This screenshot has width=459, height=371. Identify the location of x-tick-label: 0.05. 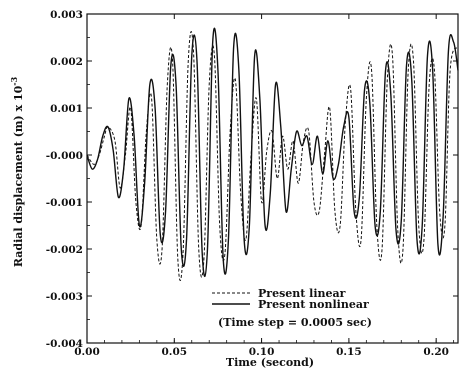
(175, 352).